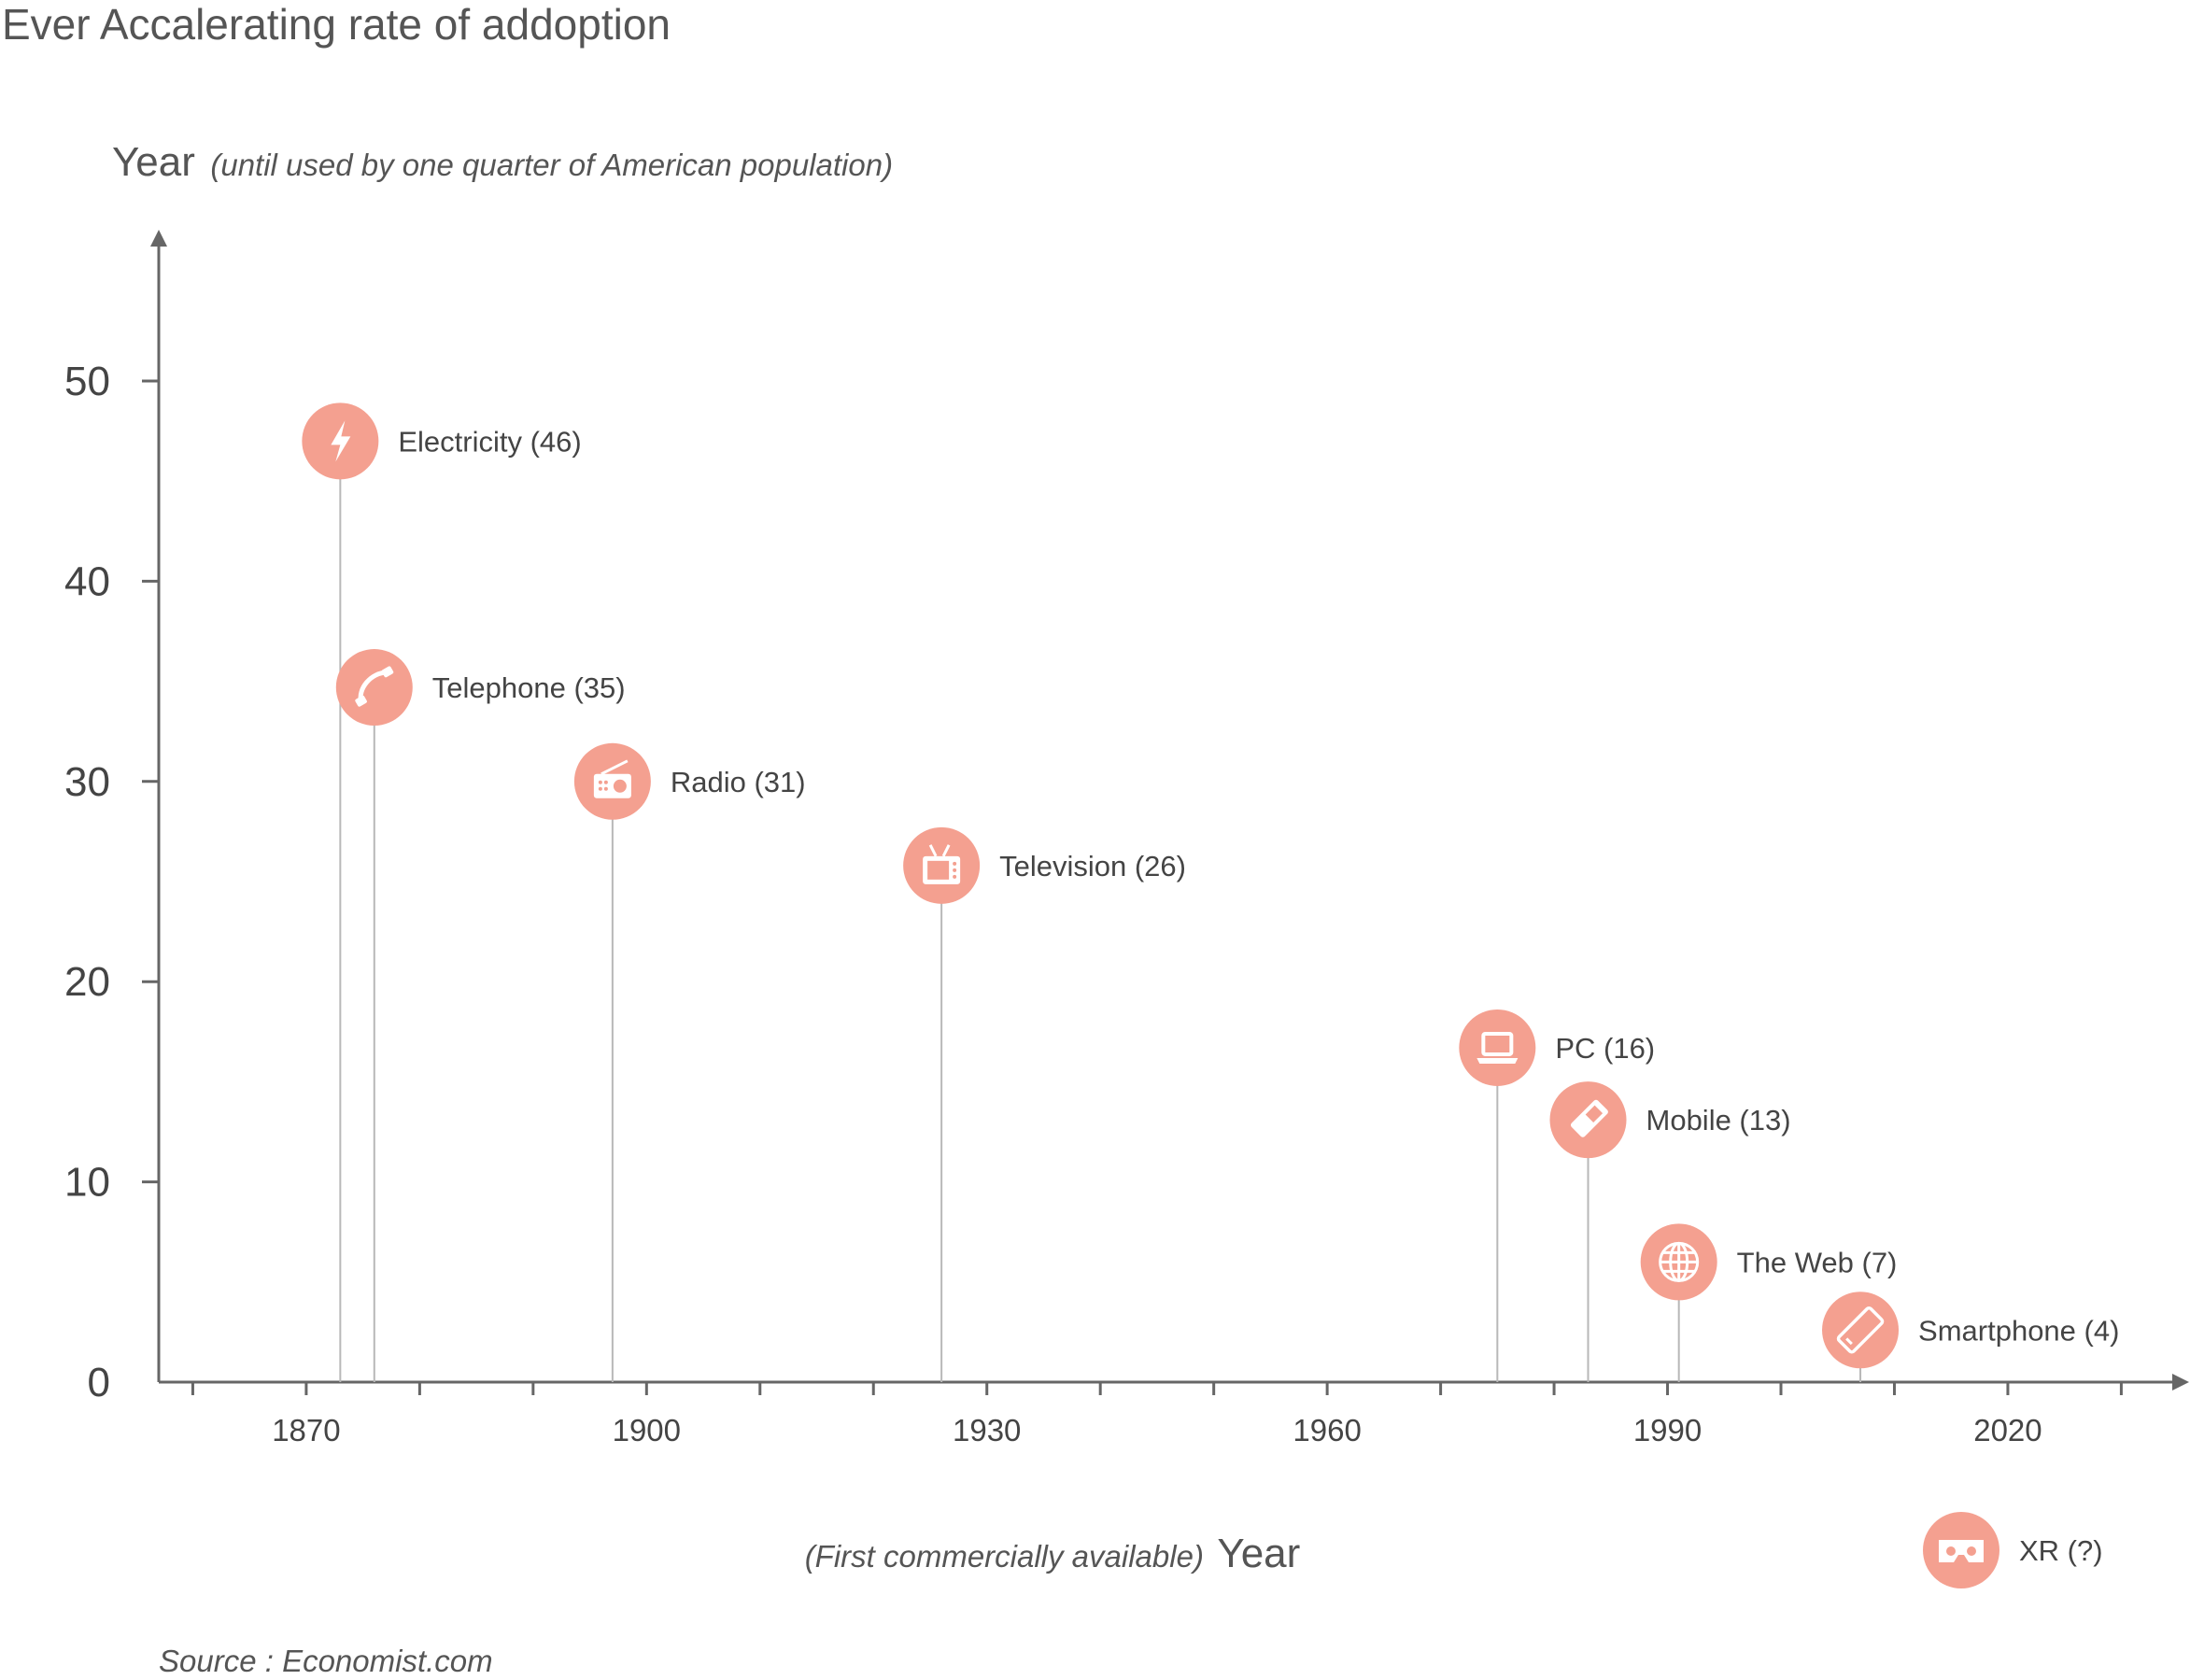 This screenshot has height=1680, width=2190. I want to click on source-note: Source : Economist.com, so click(326, 1661).